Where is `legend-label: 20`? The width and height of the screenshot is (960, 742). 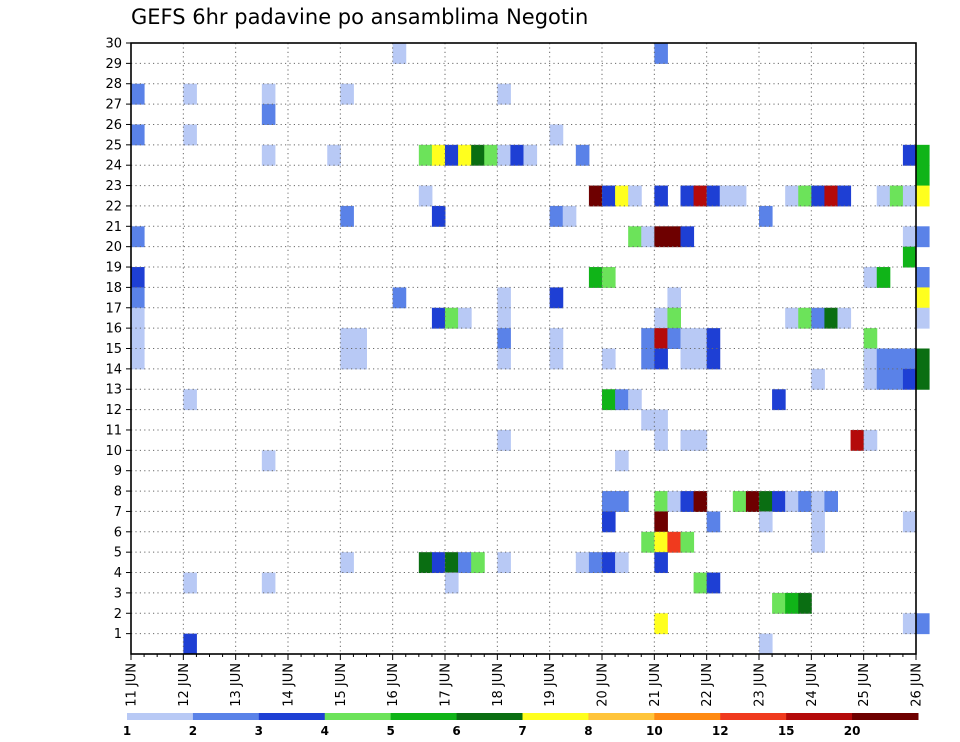 legend-label: 20 is located at coordinates (852, 731).